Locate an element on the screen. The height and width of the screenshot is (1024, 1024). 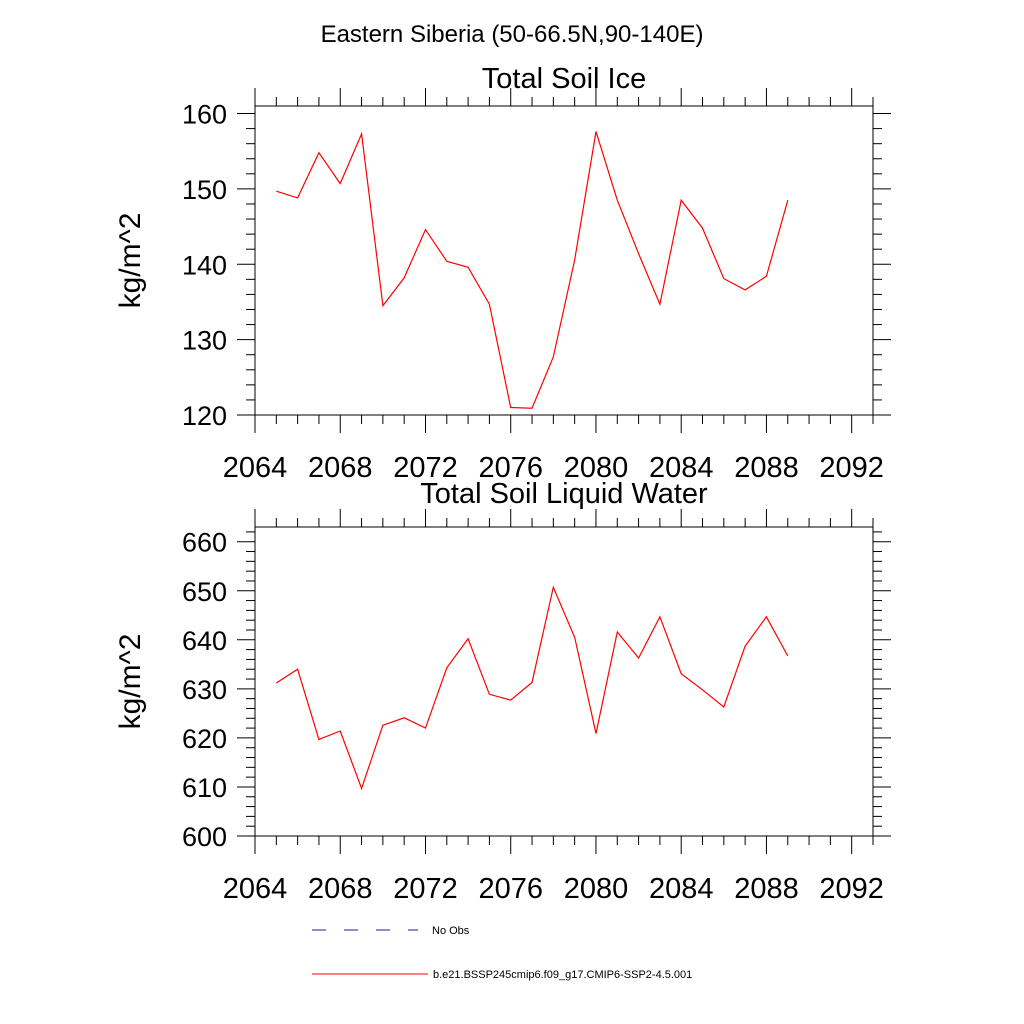
y-tick-label: 120 is located at coordinates (204, 416).